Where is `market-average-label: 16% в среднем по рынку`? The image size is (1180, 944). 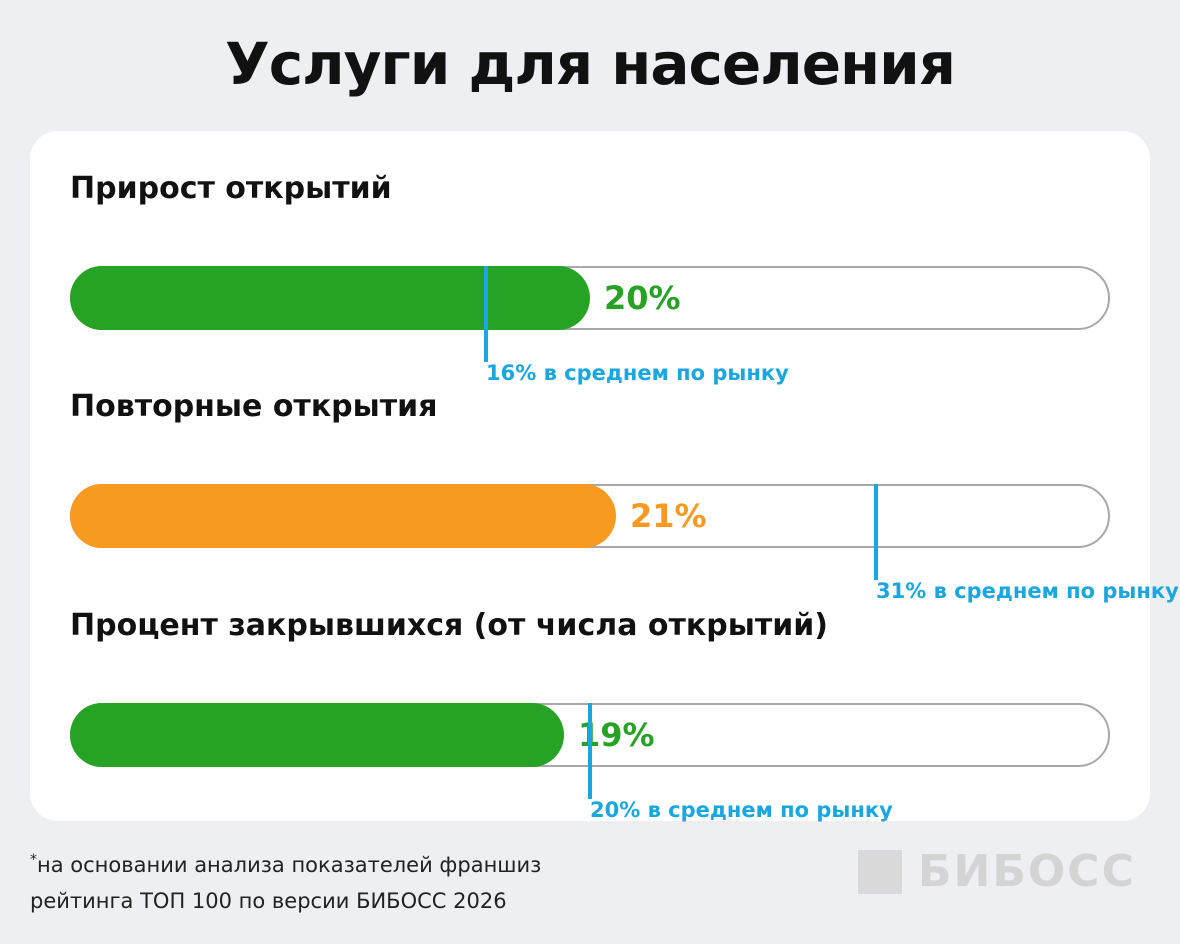
market-average-label: 16% в среднем по рынку is located at coordinates (637, 373).